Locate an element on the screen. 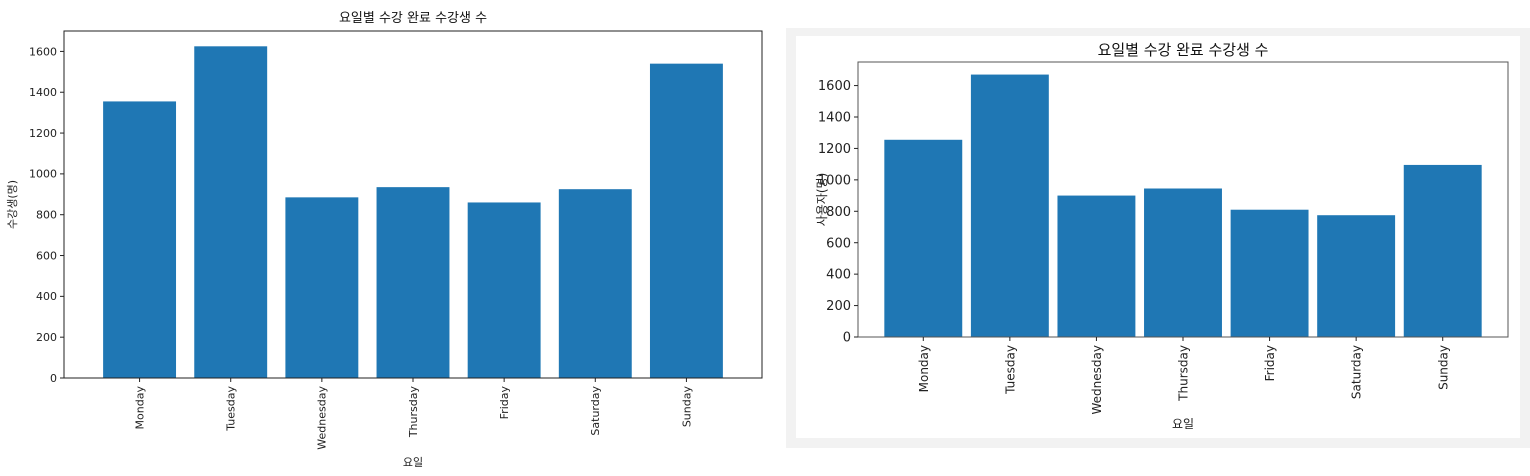  y-axis-label: 사용자(명) is located at coordinates (822, 200).